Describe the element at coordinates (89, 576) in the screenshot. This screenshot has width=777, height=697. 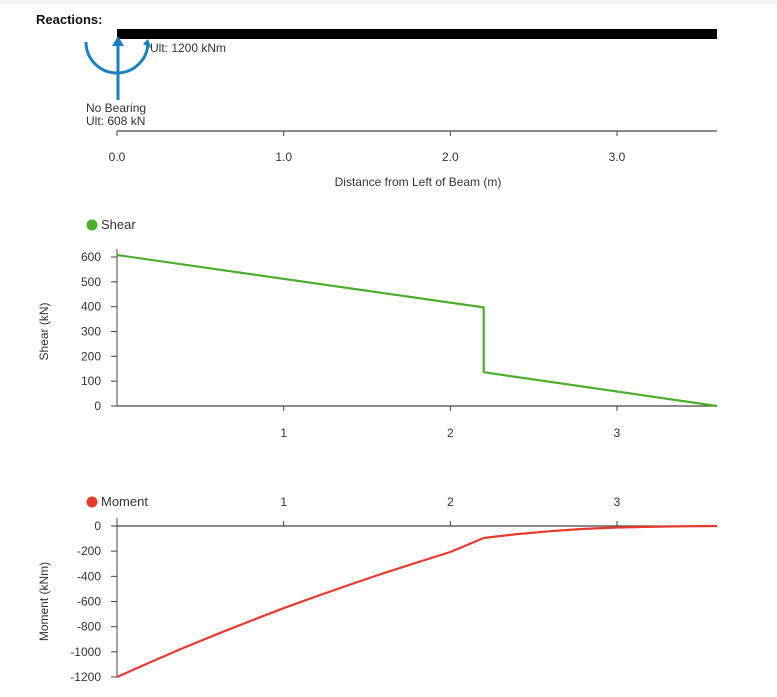
I see `y-tick-label: -400` at that location.